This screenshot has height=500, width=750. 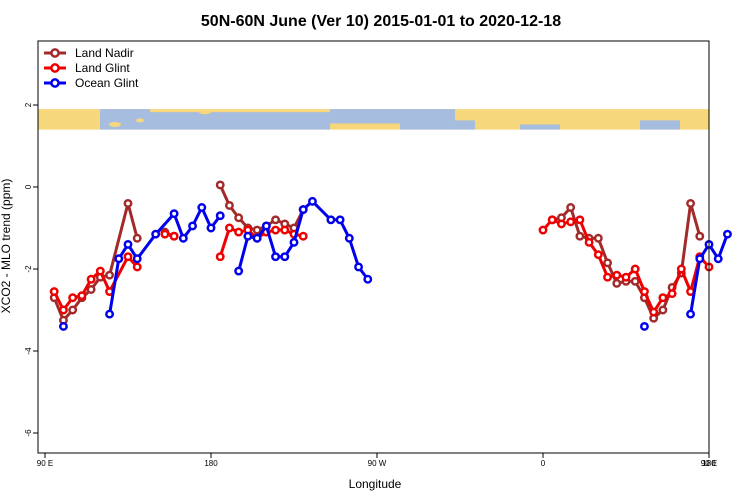 I want to click on legend-label: Land Glint, so click(x=102, y=68).